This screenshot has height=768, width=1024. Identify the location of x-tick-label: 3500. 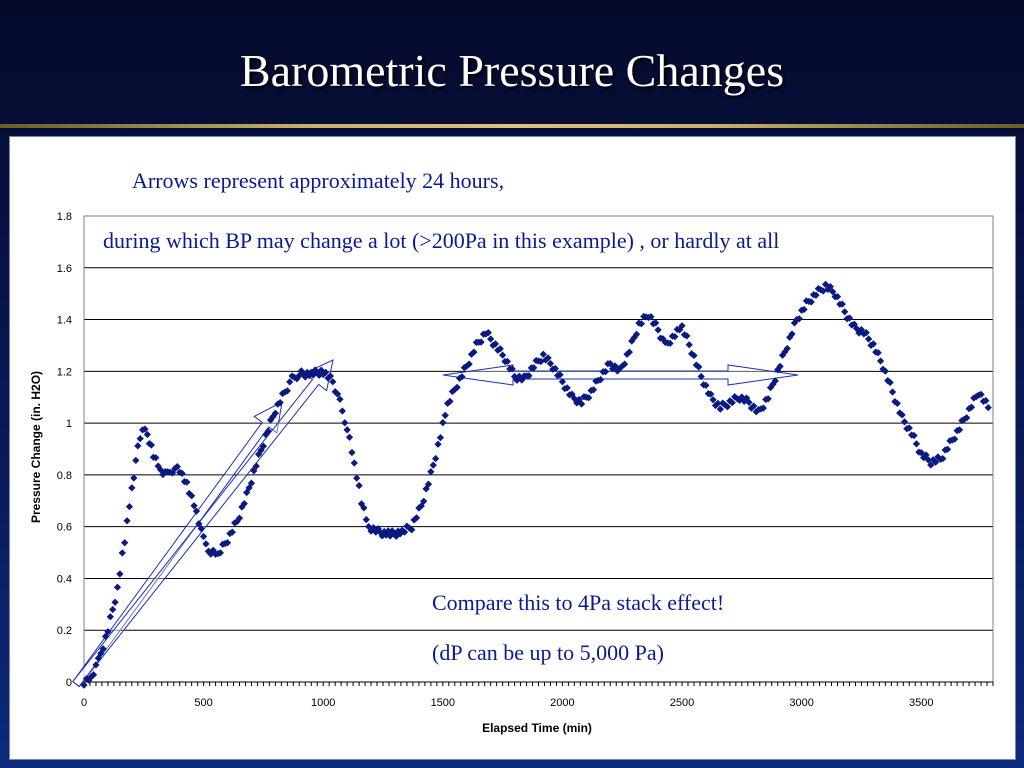
(921, 703).